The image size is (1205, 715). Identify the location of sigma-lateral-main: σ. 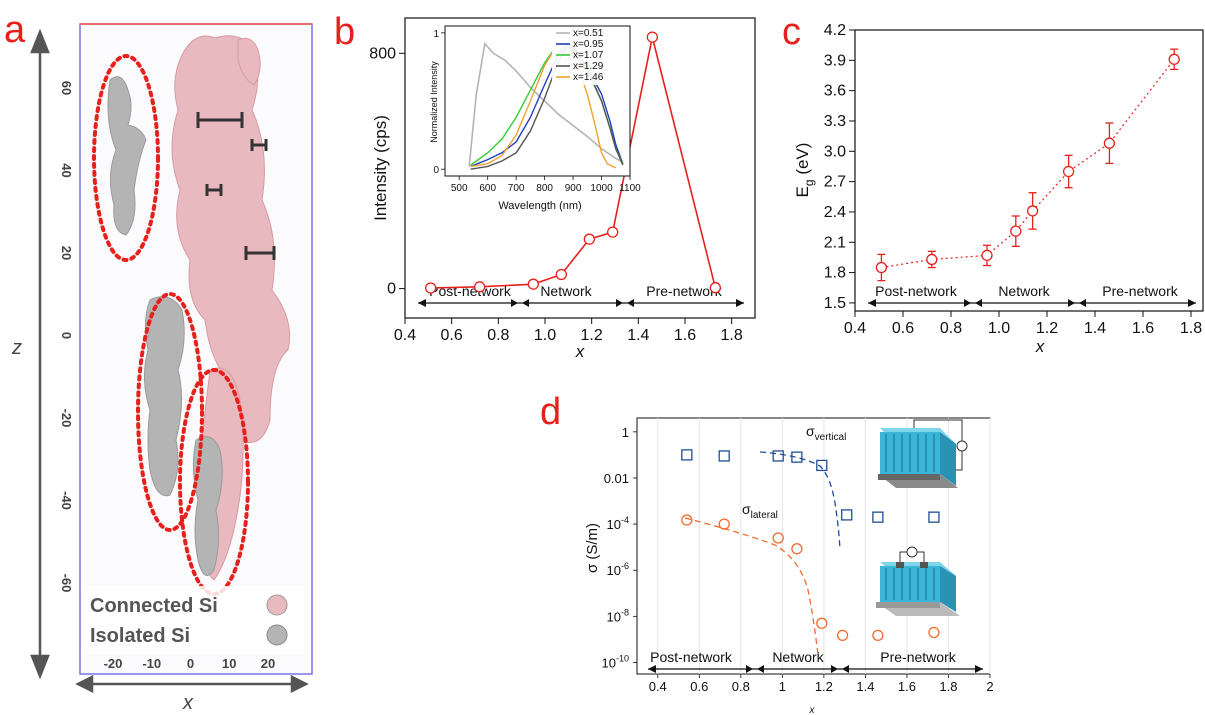
(746, 509).